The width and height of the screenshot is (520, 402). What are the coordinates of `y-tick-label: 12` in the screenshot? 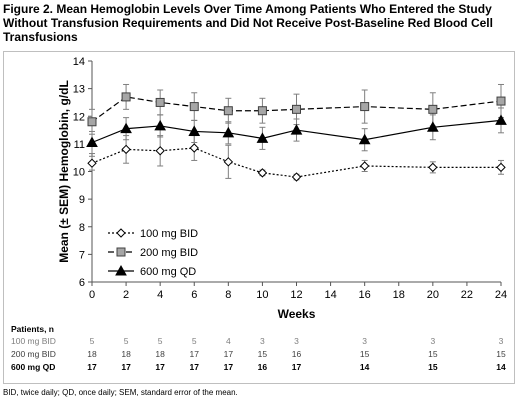 It's located at (79, 117).